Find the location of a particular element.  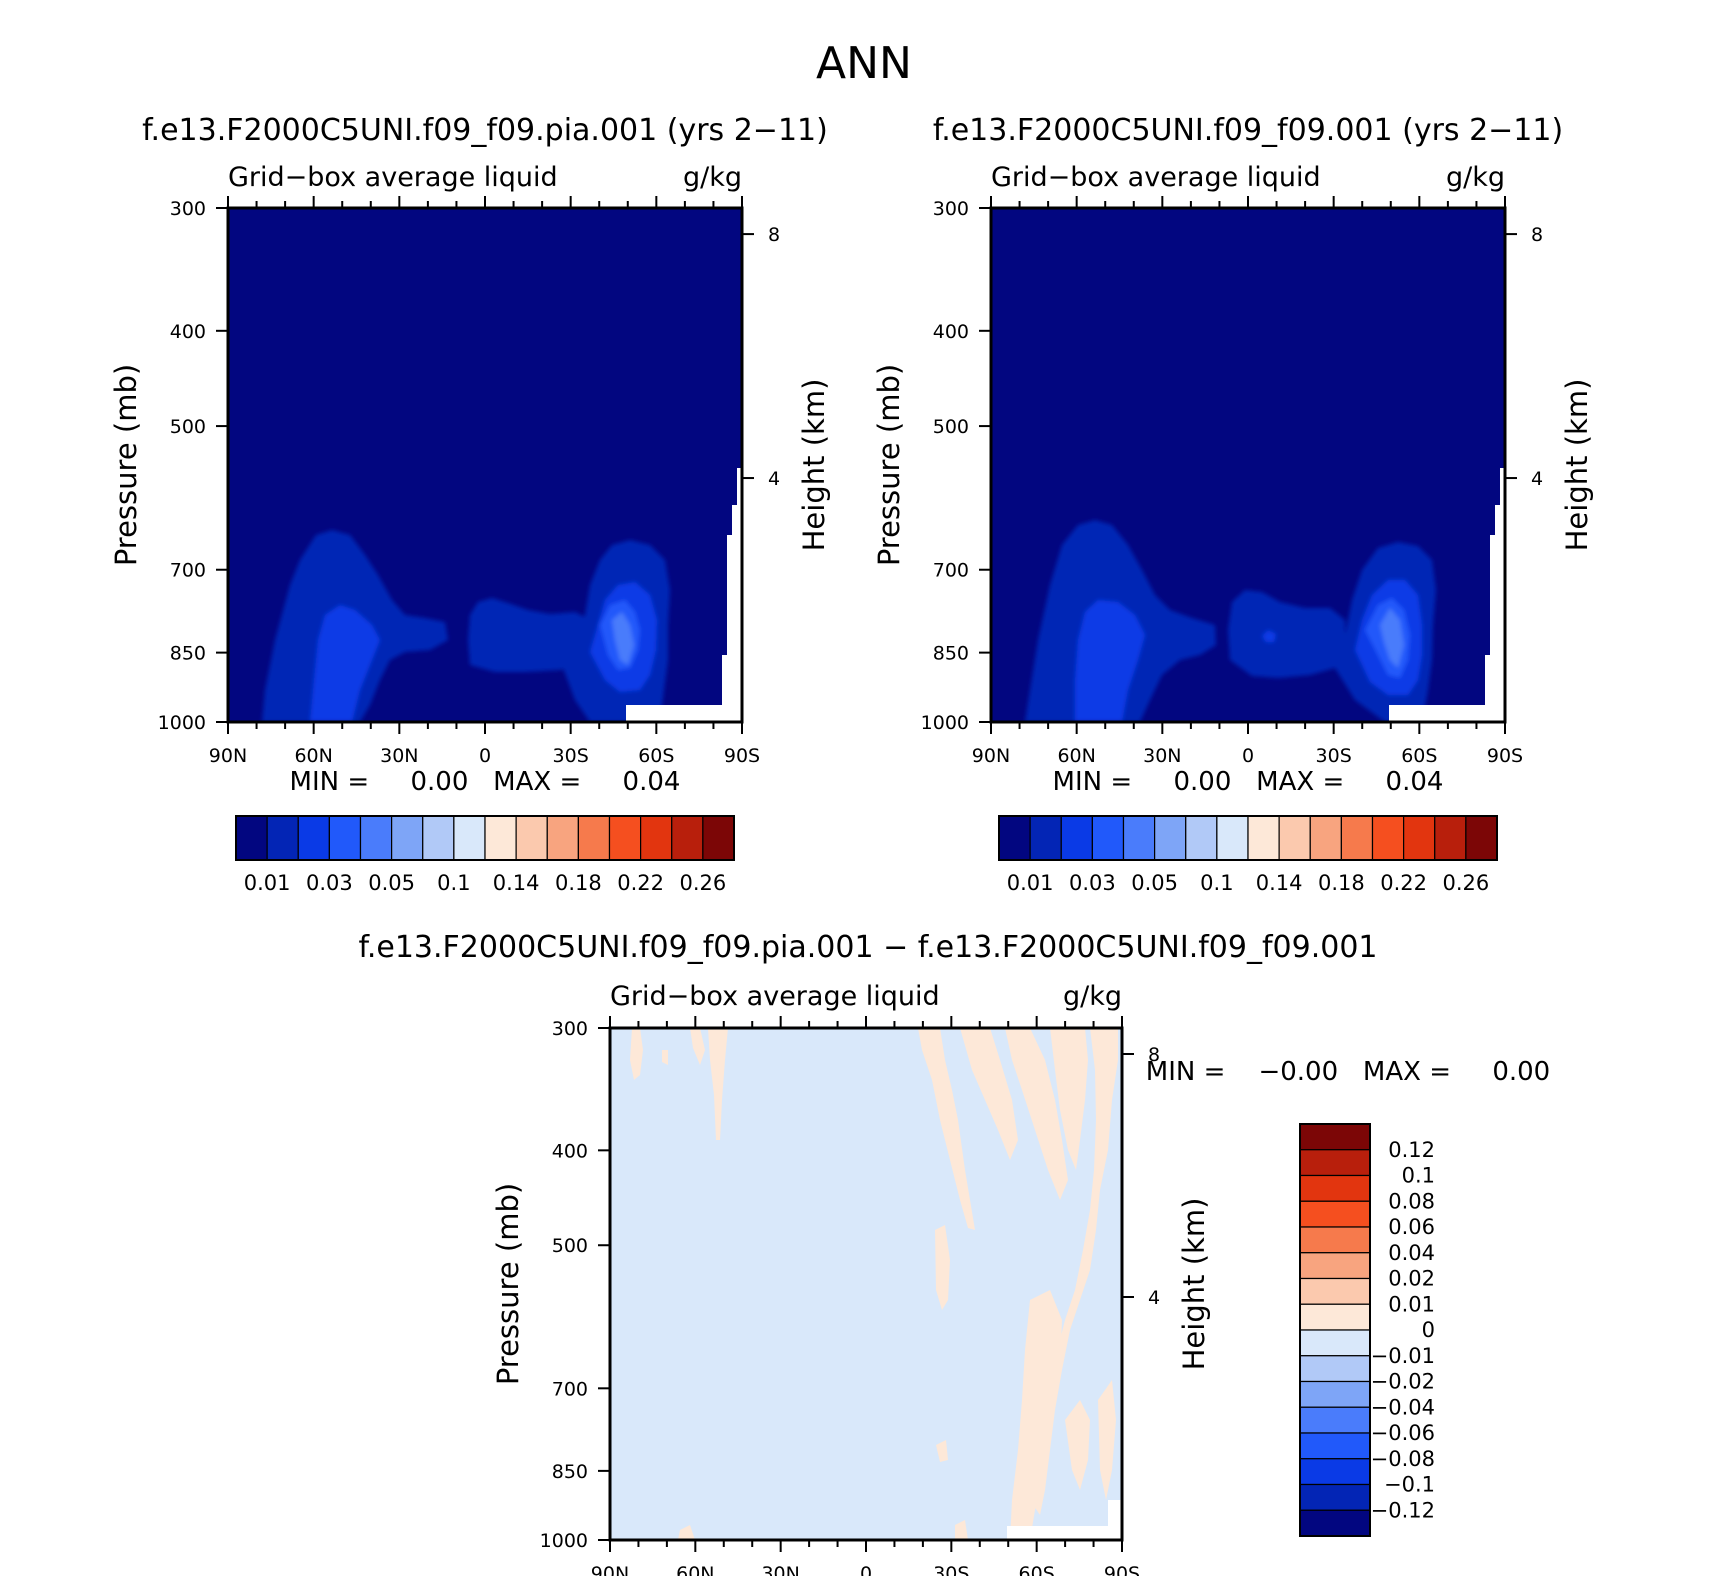

panel-a-colorbar: 0.01 0.03 0.05 0.1 0.14 0.18 0.22 0.26 is located at coordinates (485, 855).